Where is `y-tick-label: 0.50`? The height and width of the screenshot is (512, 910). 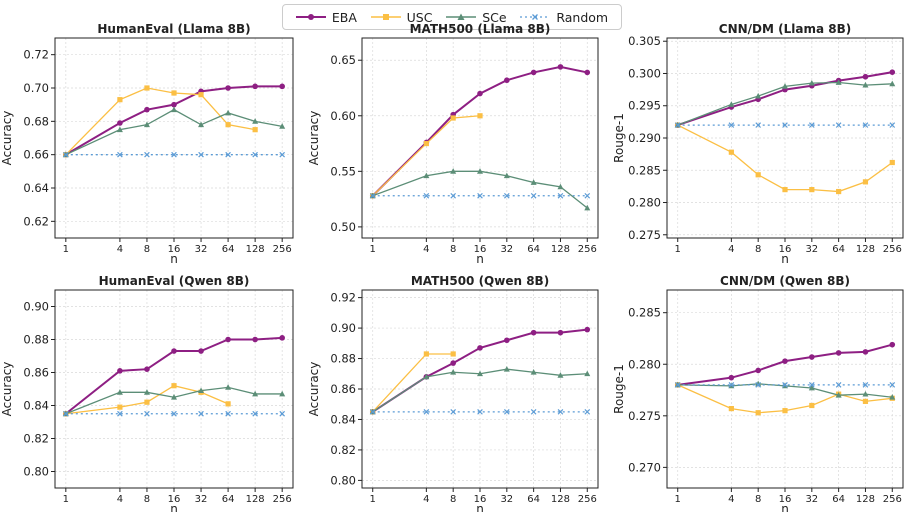 y-tick-label: 0.50 is located at coordinates (343, 227).